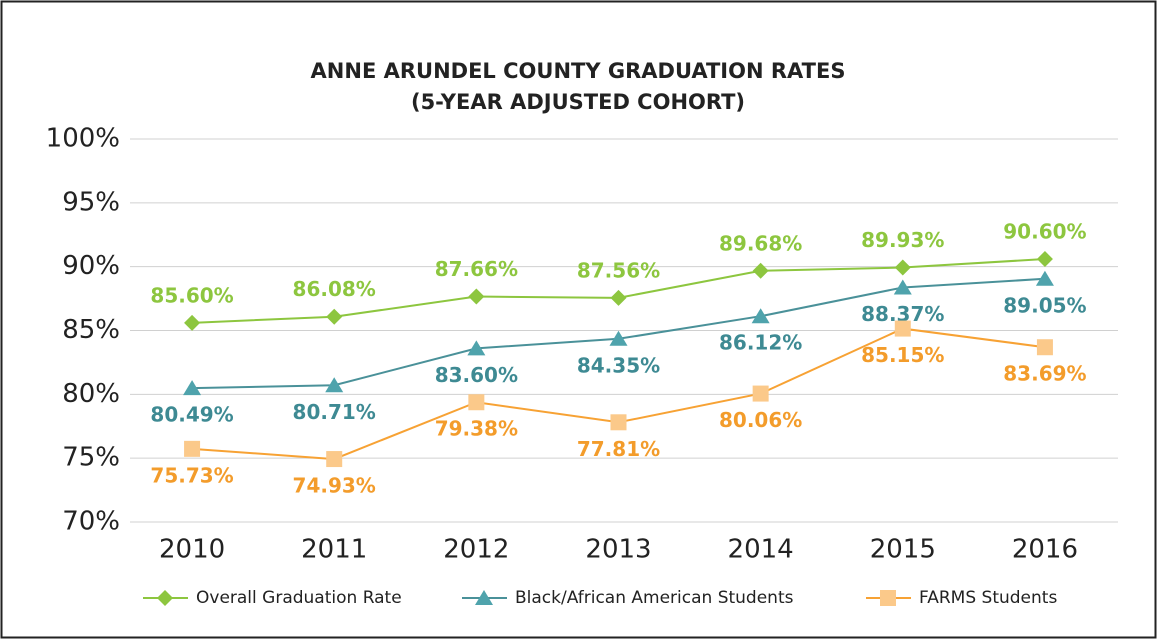 The height and width of the screenshot is (639, 1157). What do you see at coordinates (83, 139) in the screenshot?
I see `y-tick-label: 100%` at bounding box center [83, 139].